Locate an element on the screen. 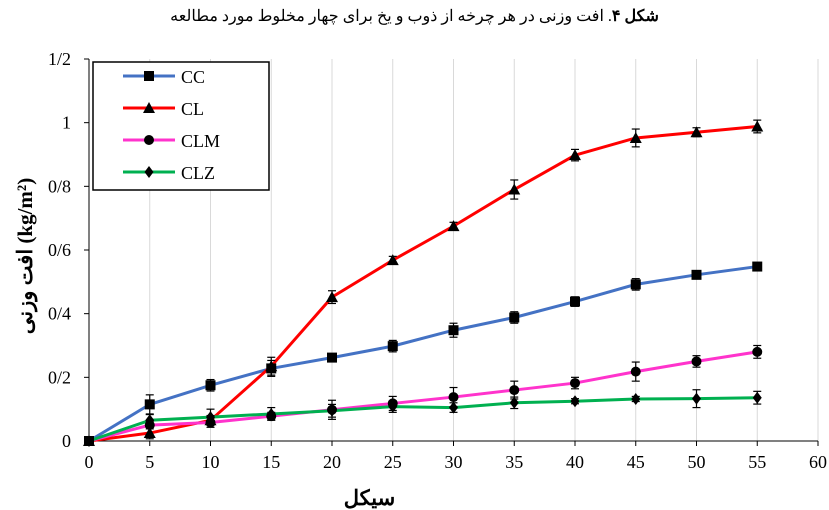  y-tick-label: 0/6 is located at coordinates (59, 250).